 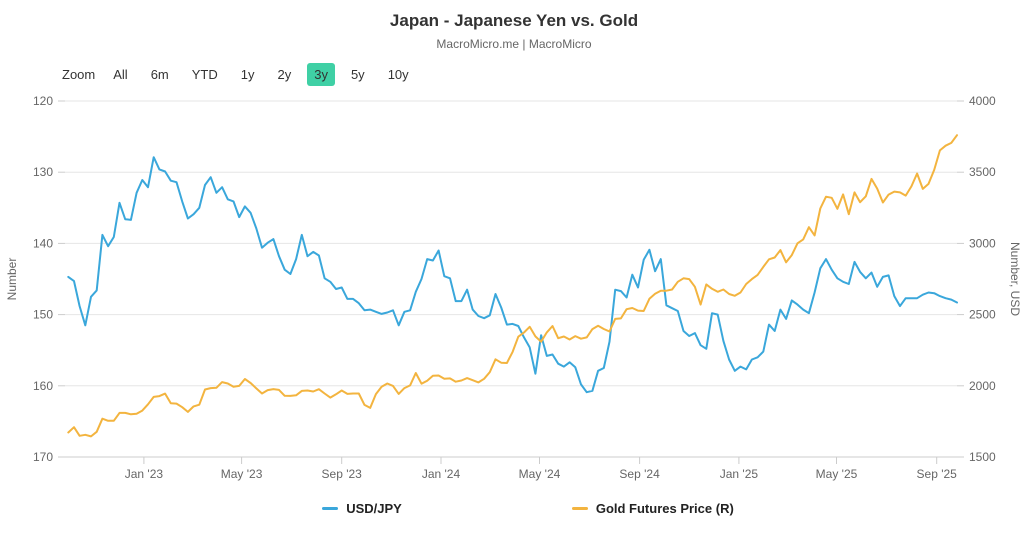 What do you see at coordinates (982, 457) in the screenshot?
I see `right-axis-tick-label: 1500` at bounding box center [982, 457].